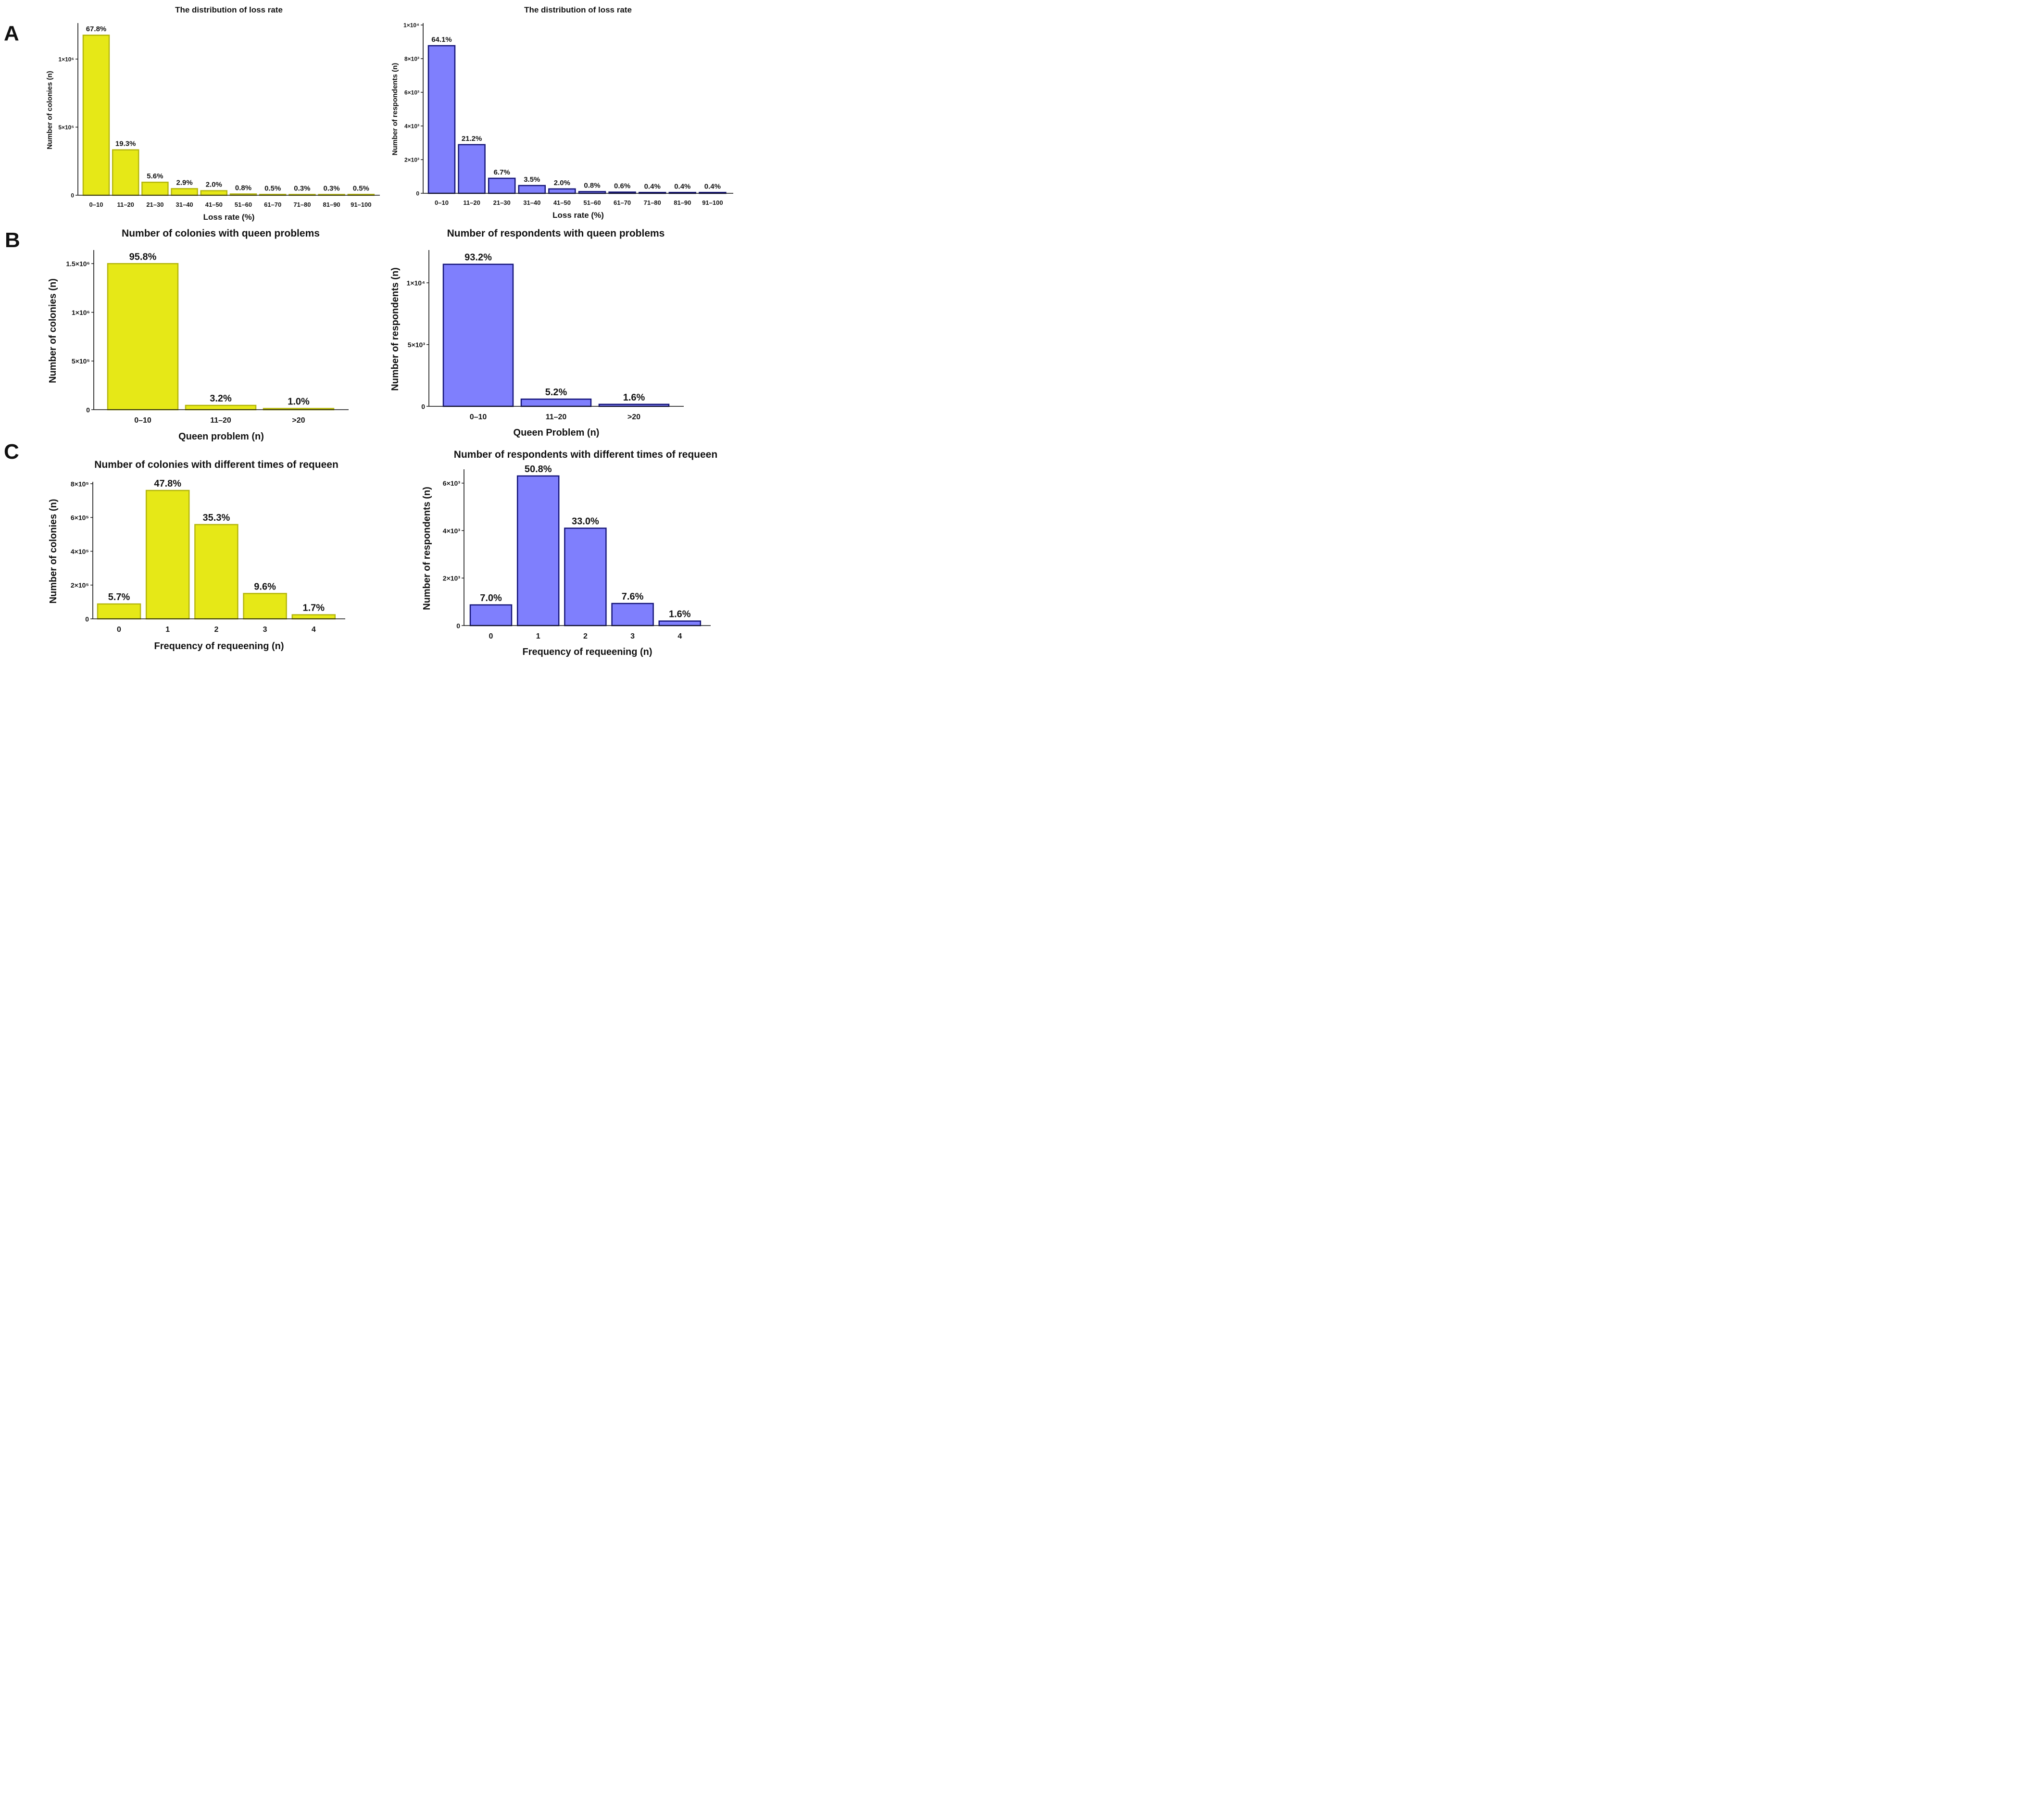  I want to click on y-tick-label-3: 4×10⁵, so click(80, 551).